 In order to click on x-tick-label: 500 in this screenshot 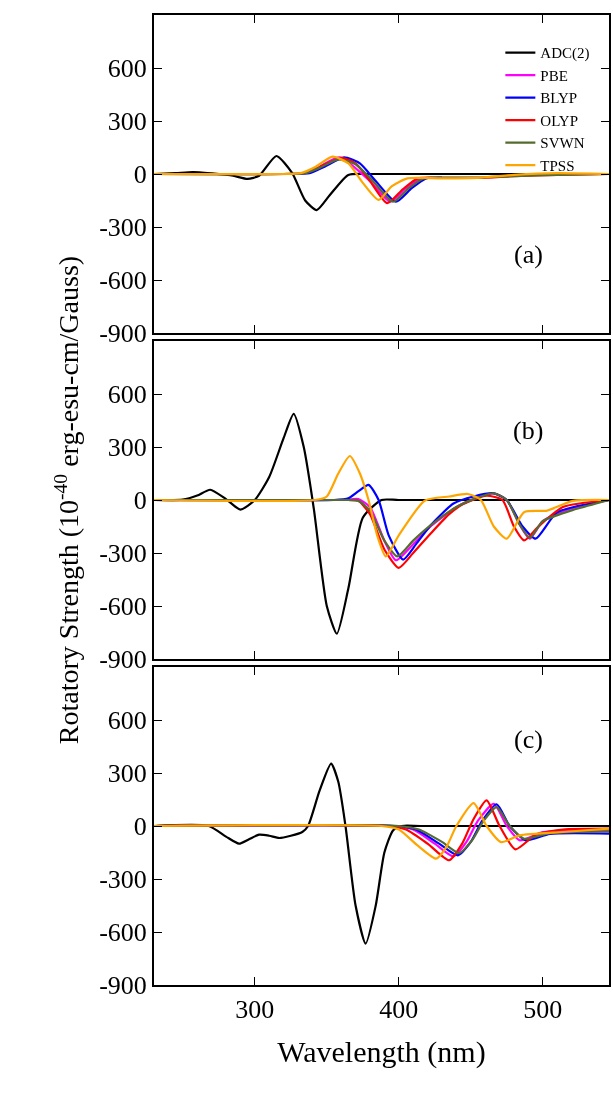, I will do `click(543, 1010)`.